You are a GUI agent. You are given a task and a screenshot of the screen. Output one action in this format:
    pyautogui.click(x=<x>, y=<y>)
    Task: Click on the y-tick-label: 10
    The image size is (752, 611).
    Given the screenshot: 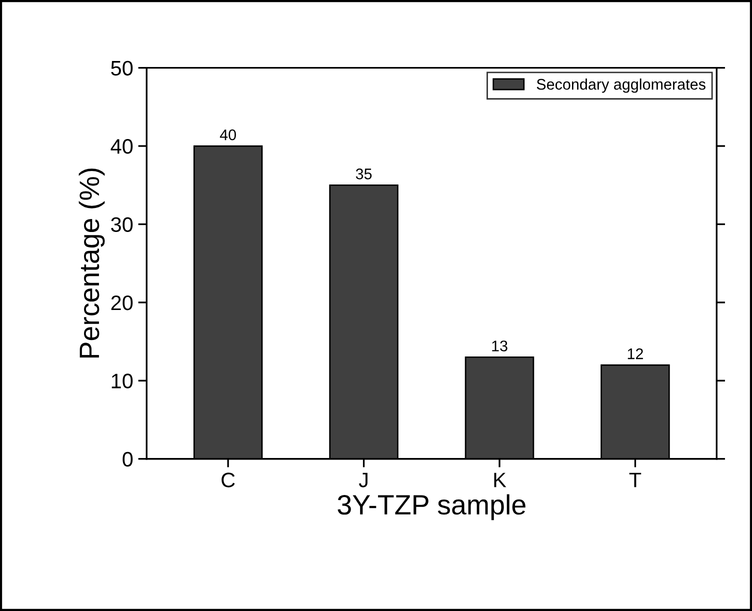 What is the action you would take?
    pyautogui.click(x=122, y=381)
    